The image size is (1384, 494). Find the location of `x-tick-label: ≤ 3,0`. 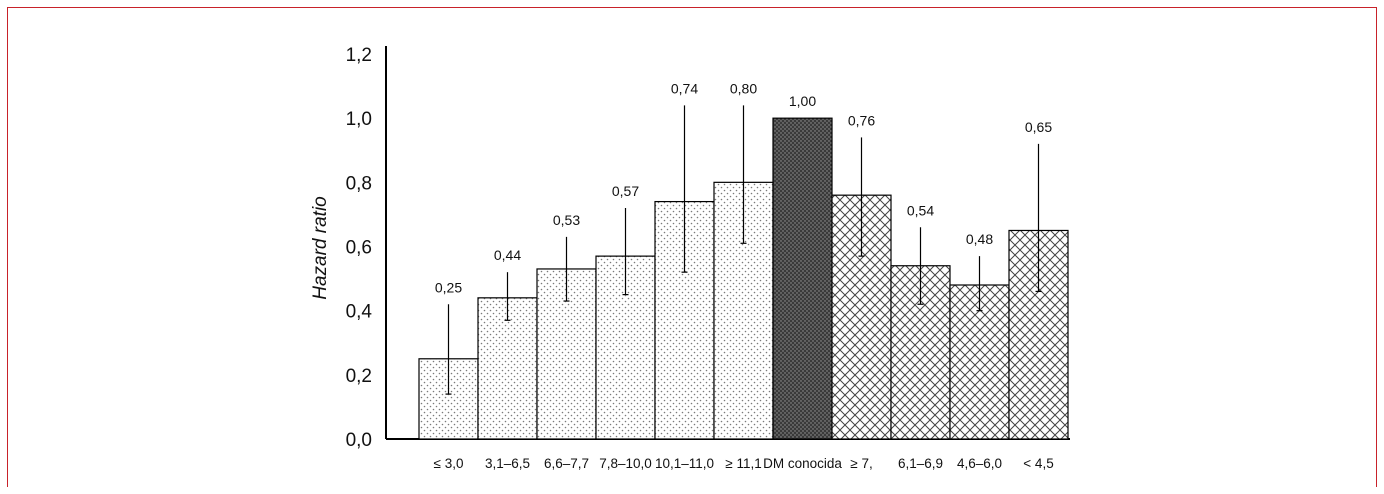

x-tick-label: ≤ 3,0 is located at coordinates (449, 463).